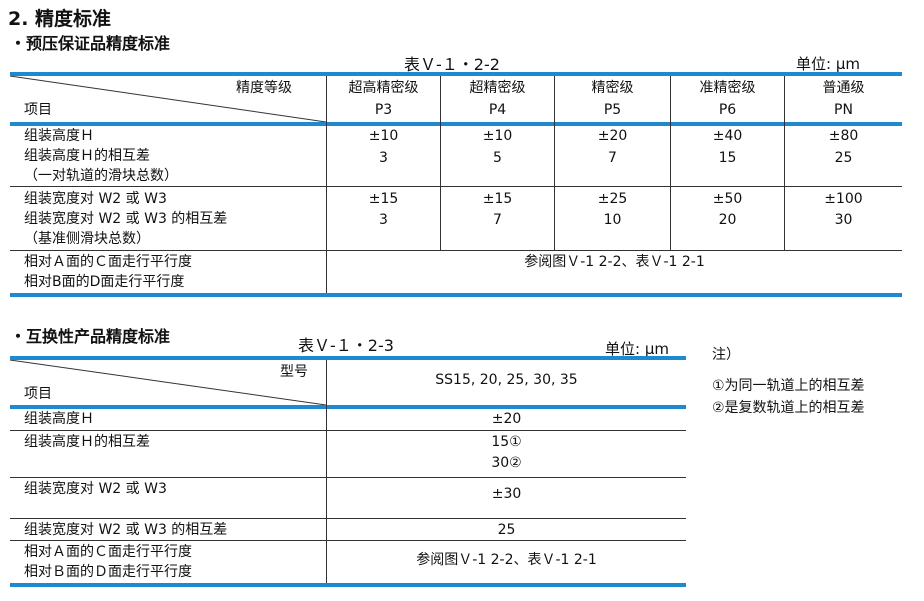  Describe the element at coordinates (456, 295) in the screenshot. I see `table1-bottom-rule` at that location.